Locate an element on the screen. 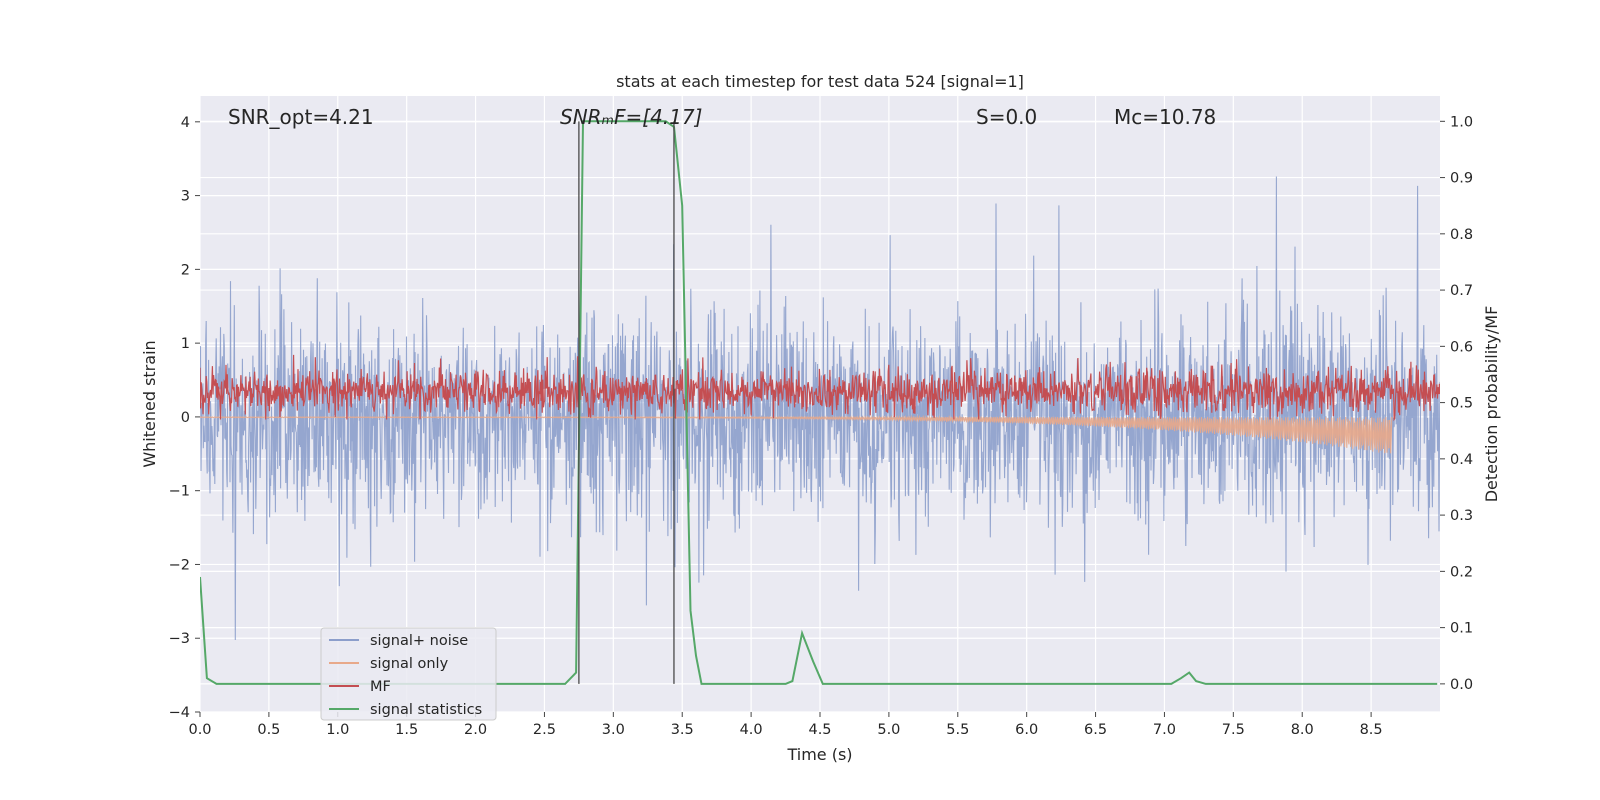 The height and width of the screenshot is (800, 1600). y-tick-label-left: 4 is located at coordinates (185, 123).